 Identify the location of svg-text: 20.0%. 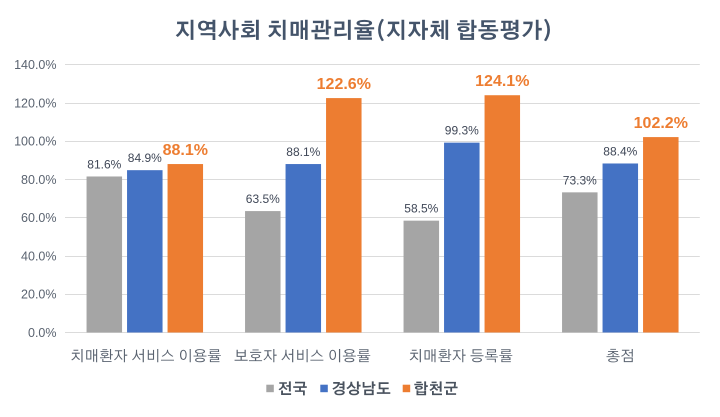
(38, 295).